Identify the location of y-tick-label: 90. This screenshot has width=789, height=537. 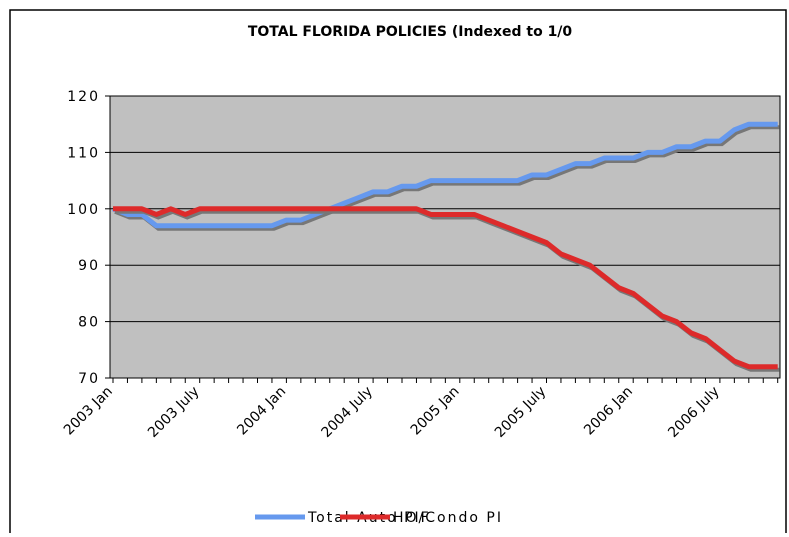
(89, 266).